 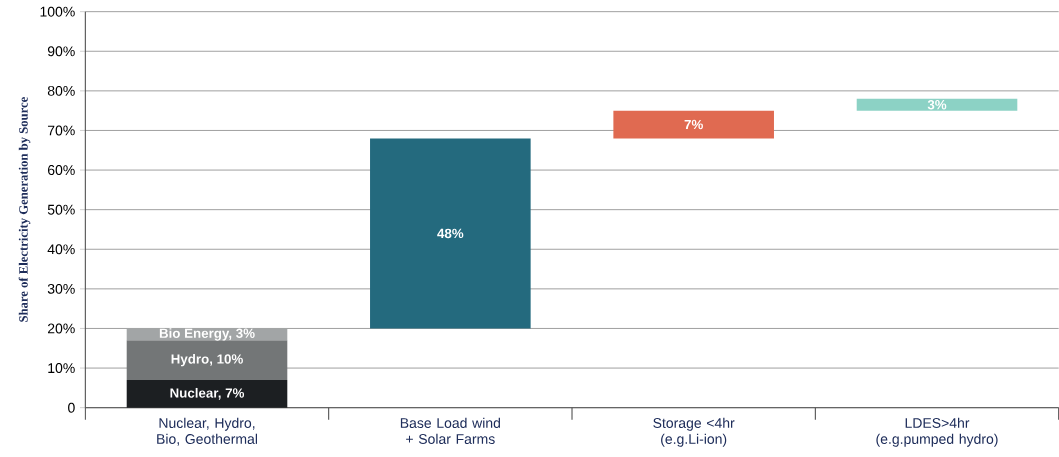 What do you see at coordinates (937, 432) in the screenshot?
I see `x-tick-label: LDES>4hr (e.g.pumped hydro)` at bounding box center [937, 432].